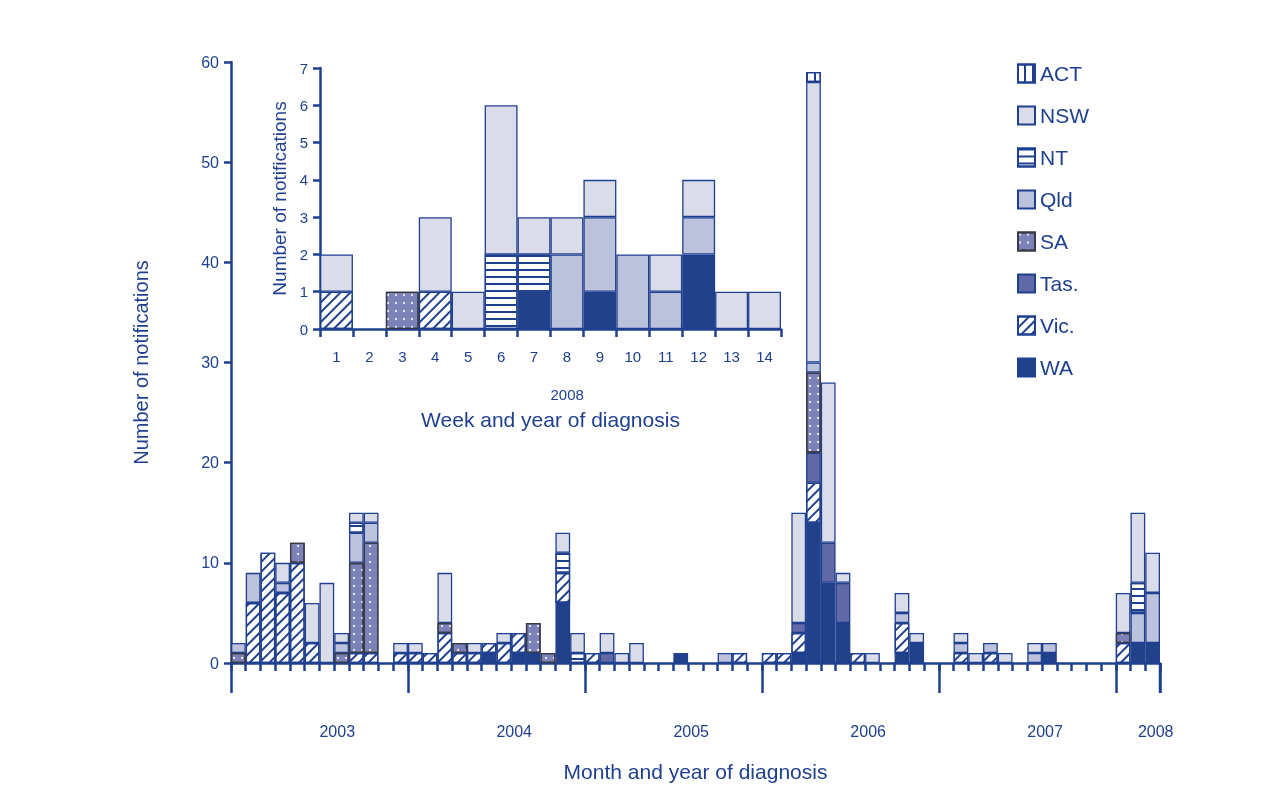 This screenshot has width=1283, height=787. Describe the element at coordinates (1056, 199) in the screenshot. I see `legend-label: Qld` at that location.